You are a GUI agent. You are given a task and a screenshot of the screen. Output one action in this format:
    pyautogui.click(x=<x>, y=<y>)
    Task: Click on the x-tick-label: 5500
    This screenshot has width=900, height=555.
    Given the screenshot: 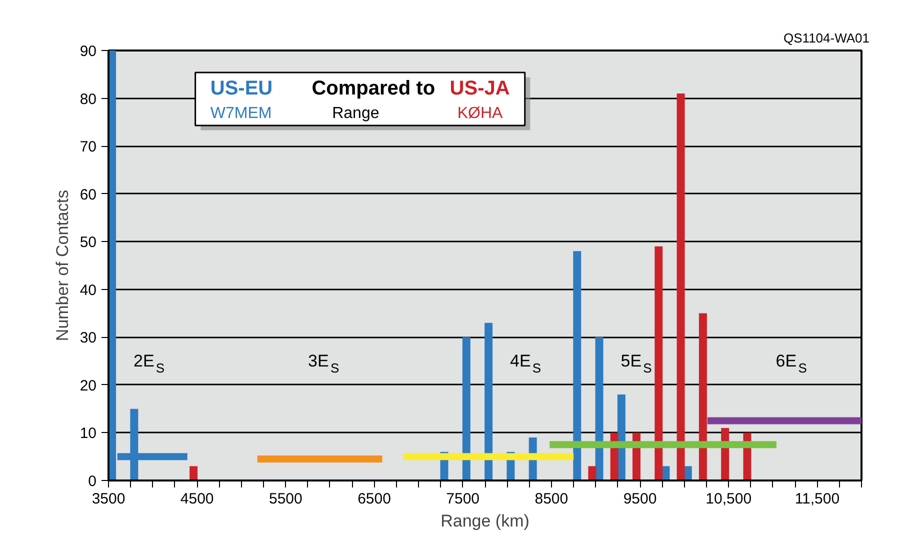 What is the action you would take?
    pyautogui.click(x=285, y=499)
    